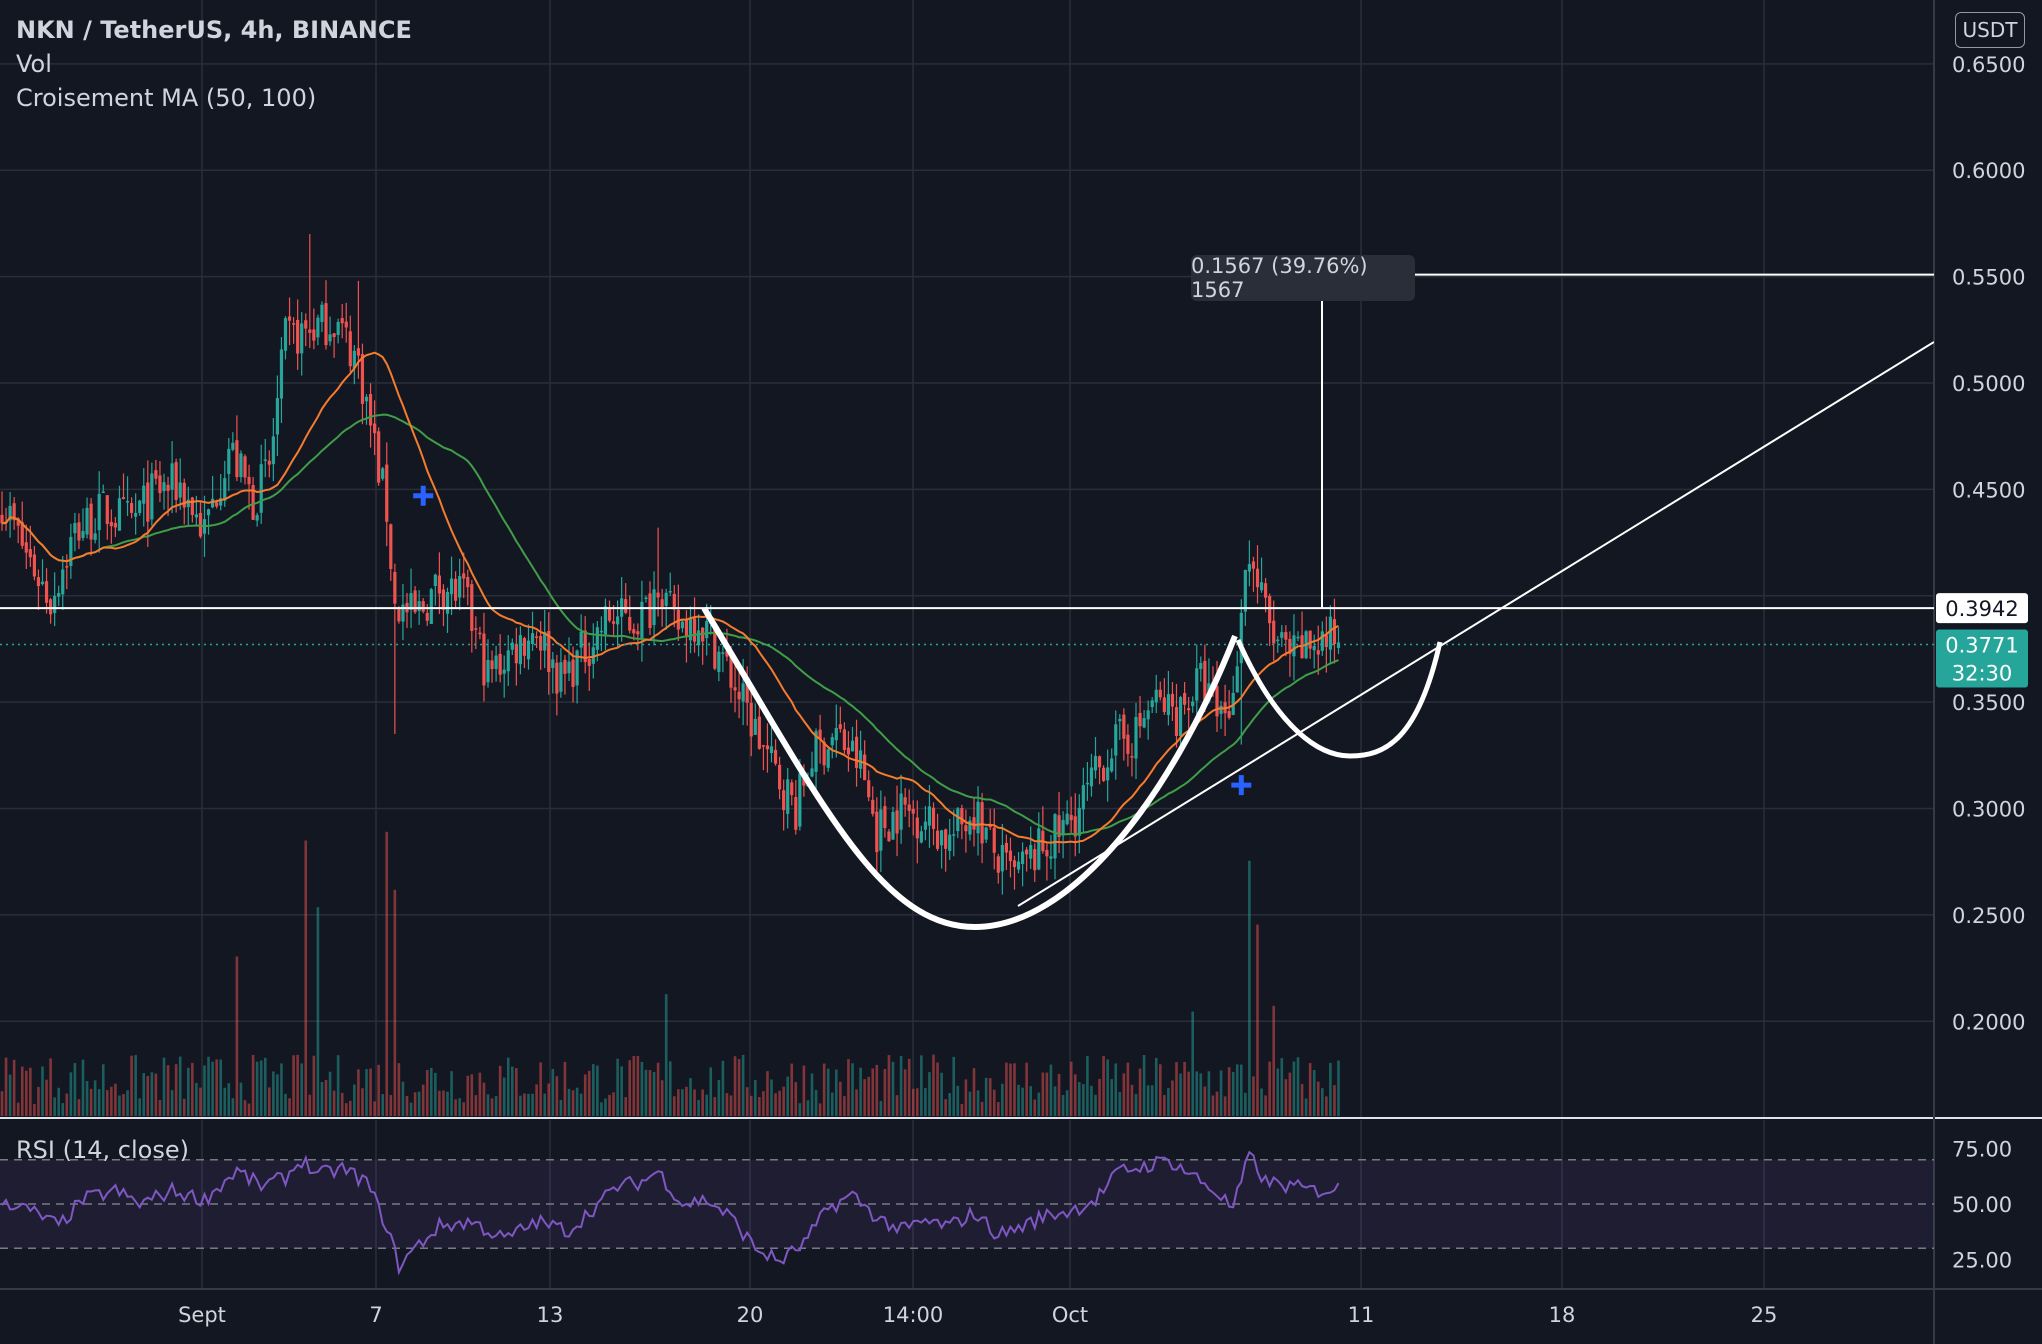 Image resolution: width=2042 pixels, height=1344 pixels. Describe the element at coordinates (1988, 1022) in the screenshot. I see `price-tick-label: 0.2000` at that location.